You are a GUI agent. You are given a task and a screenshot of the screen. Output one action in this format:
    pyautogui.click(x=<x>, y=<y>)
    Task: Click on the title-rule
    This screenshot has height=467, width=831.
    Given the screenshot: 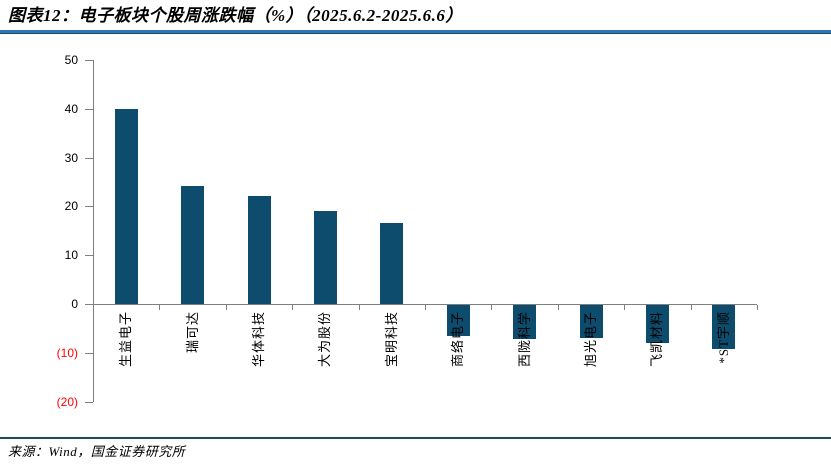 What is the action you would take?
    pyautogui.click(x=415, y=32)
    